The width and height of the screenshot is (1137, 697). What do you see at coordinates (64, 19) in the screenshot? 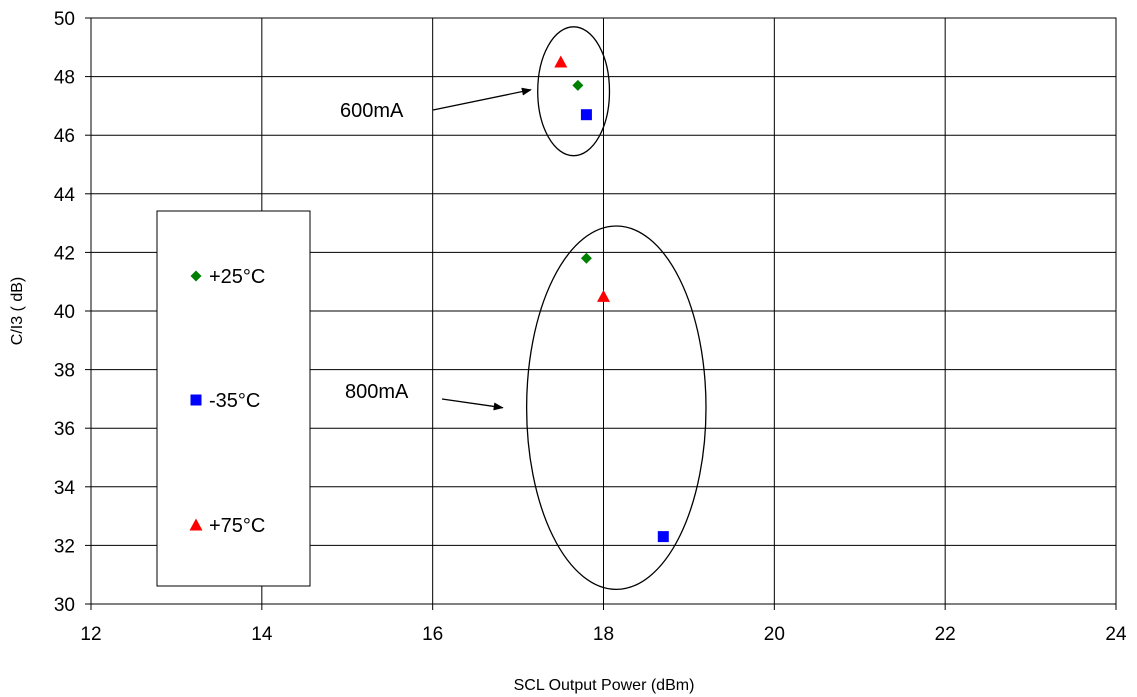
I see `y-tick-label: 50` at bounding box center [64, 19].